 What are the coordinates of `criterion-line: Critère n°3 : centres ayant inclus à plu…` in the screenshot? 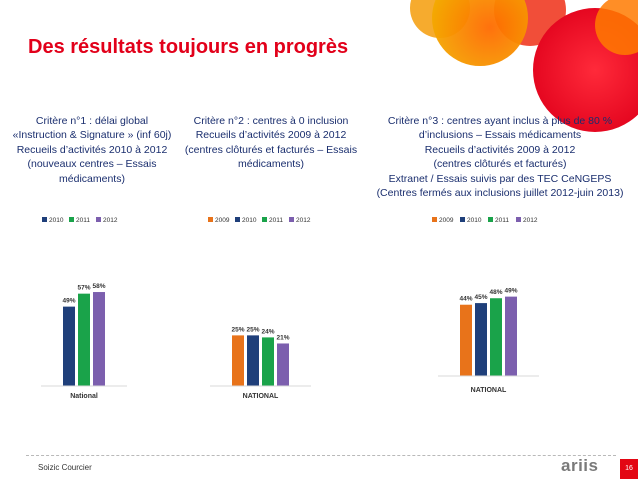 It's located at (500, 121).